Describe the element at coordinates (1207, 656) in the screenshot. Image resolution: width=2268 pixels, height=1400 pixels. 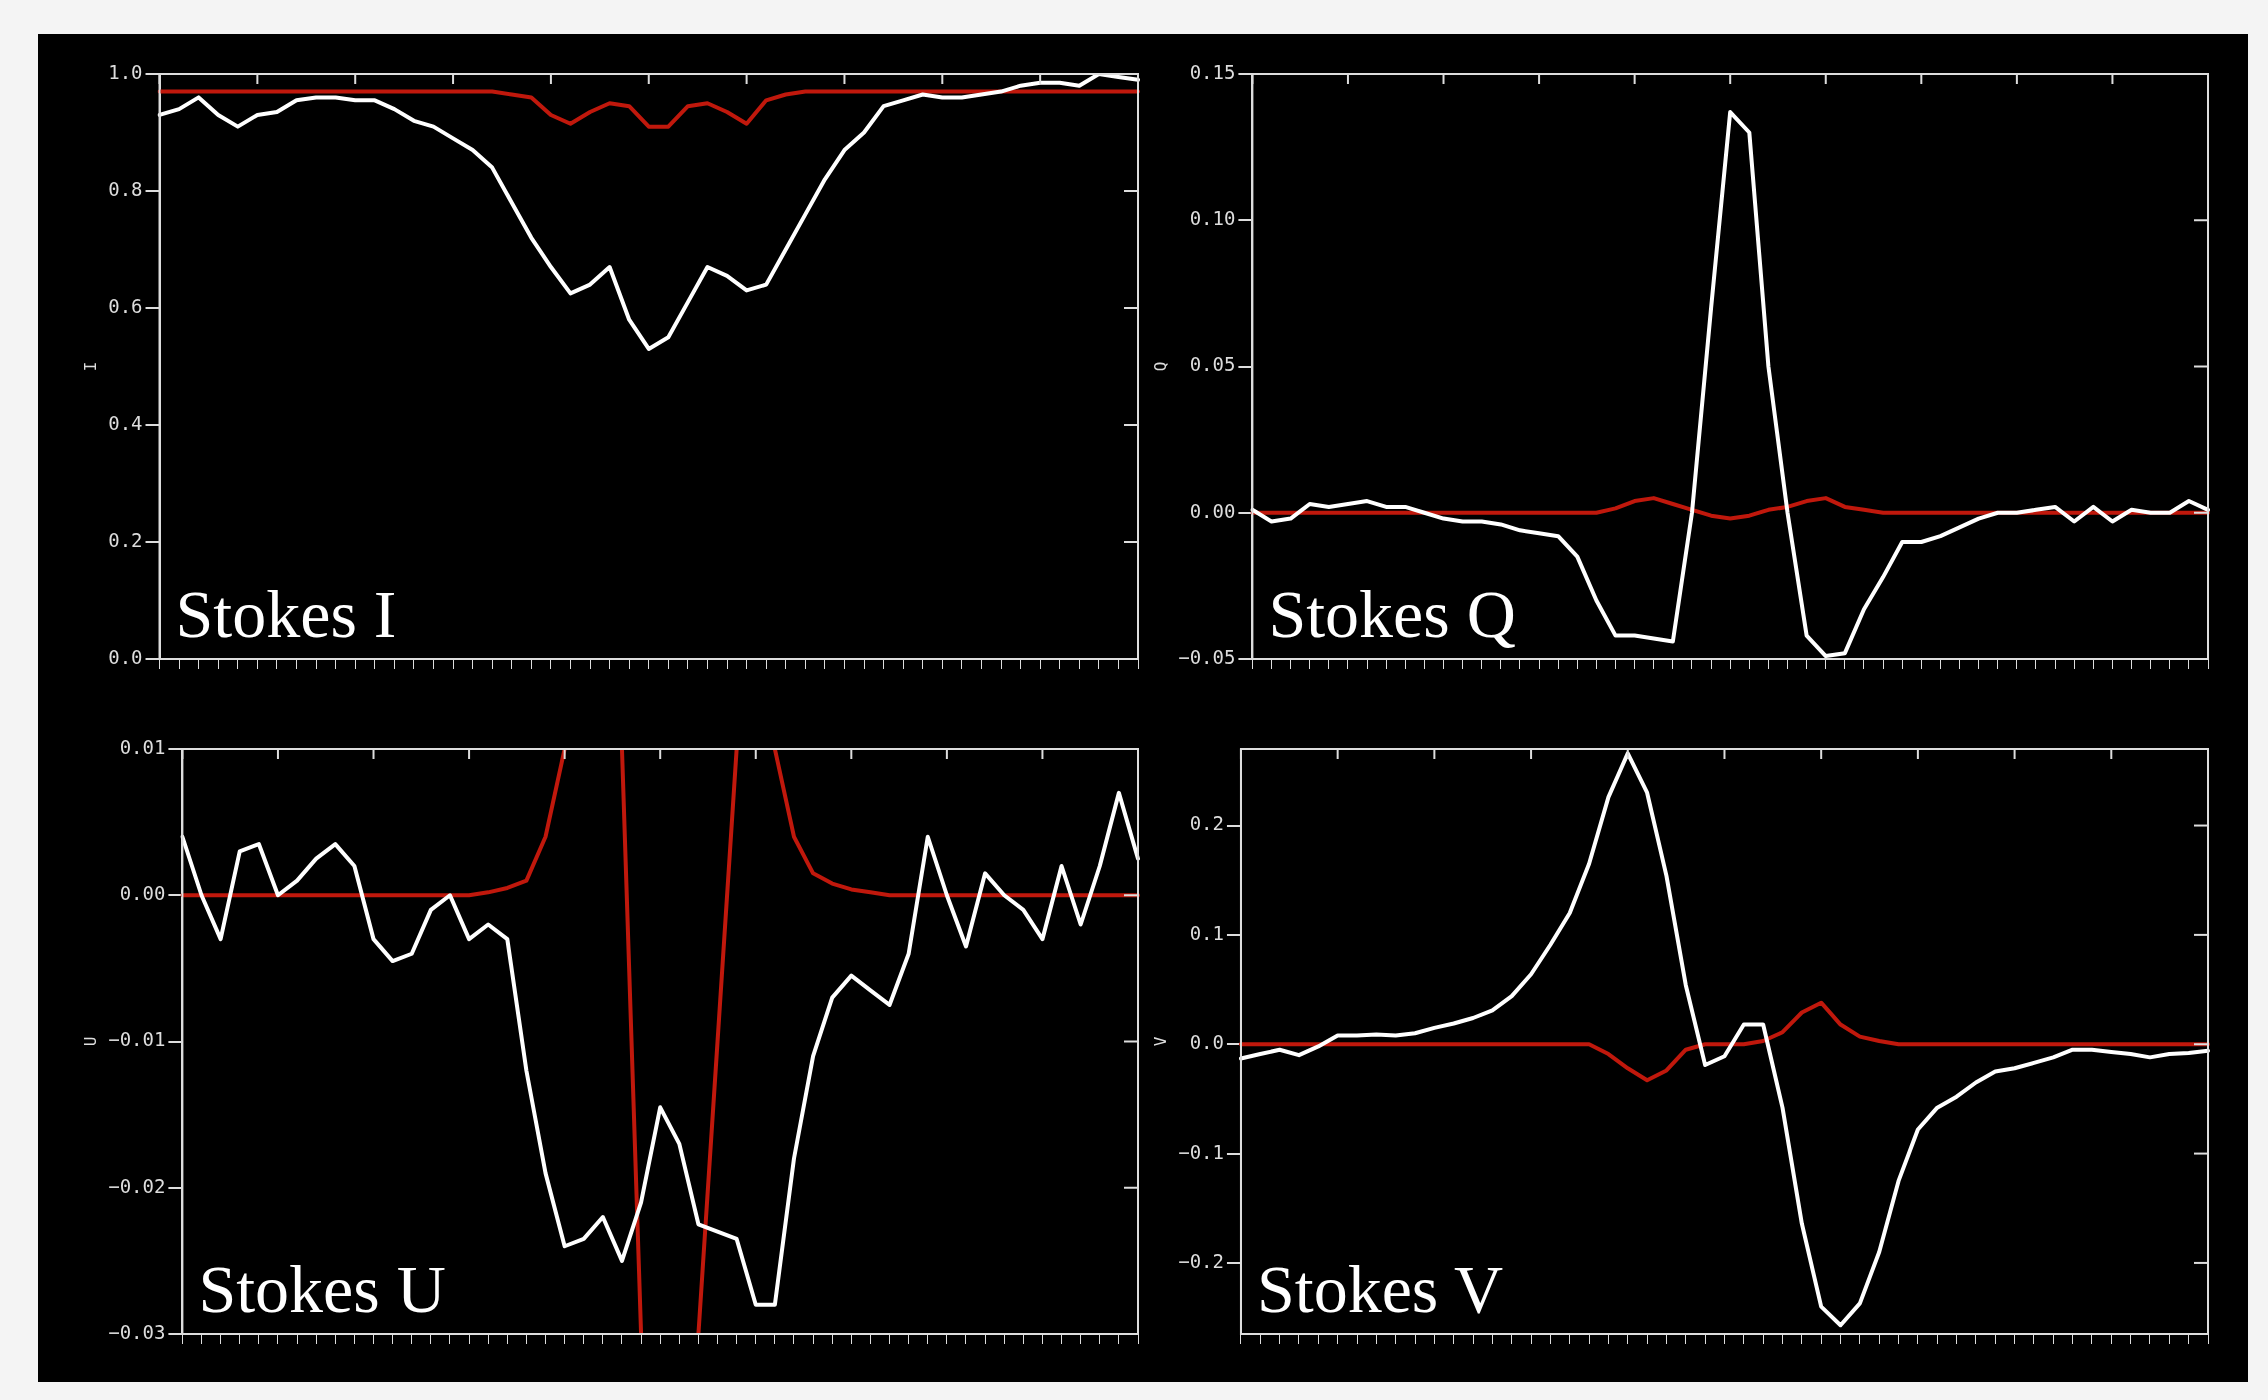
I see `y-tick-label: −0.05` at that location.